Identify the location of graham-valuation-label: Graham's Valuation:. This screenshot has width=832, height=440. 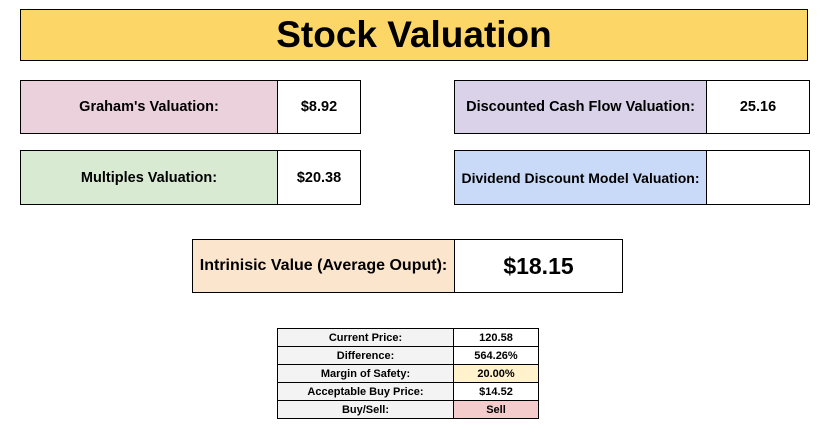
(149, 107).